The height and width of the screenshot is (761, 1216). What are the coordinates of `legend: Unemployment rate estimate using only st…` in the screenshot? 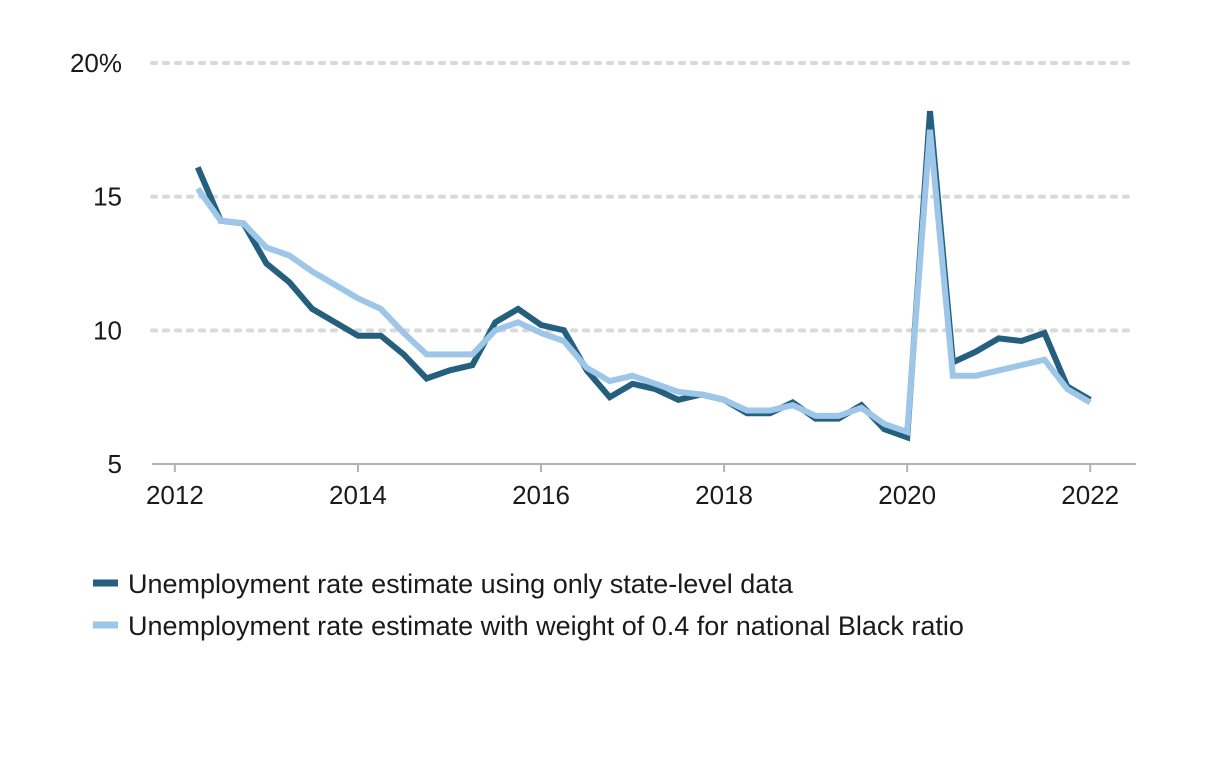 It's located at (528, 605).